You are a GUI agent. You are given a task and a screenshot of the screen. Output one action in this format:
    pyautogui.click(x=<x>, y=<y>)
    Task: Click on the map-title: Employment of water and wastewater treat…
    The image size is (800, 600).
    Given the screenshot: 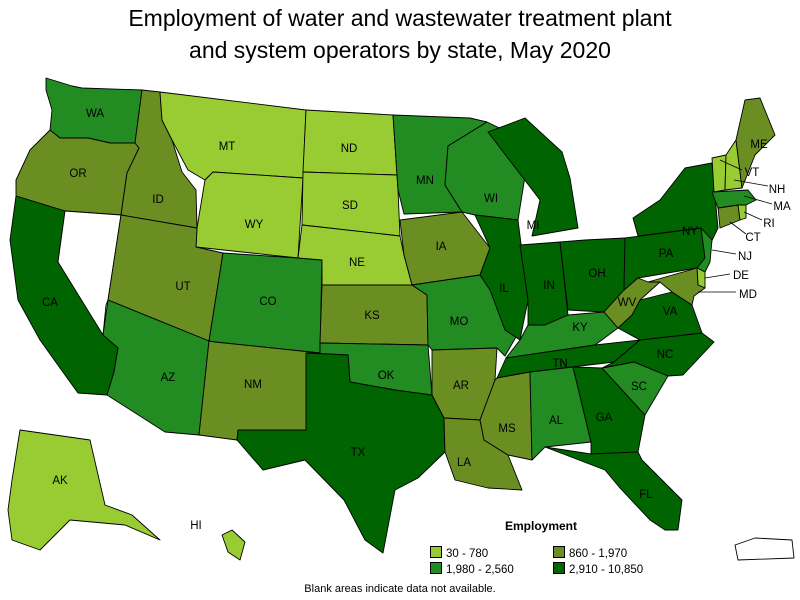 What is the action you would take?
    pyautogui.click(x=400, y=34)
    